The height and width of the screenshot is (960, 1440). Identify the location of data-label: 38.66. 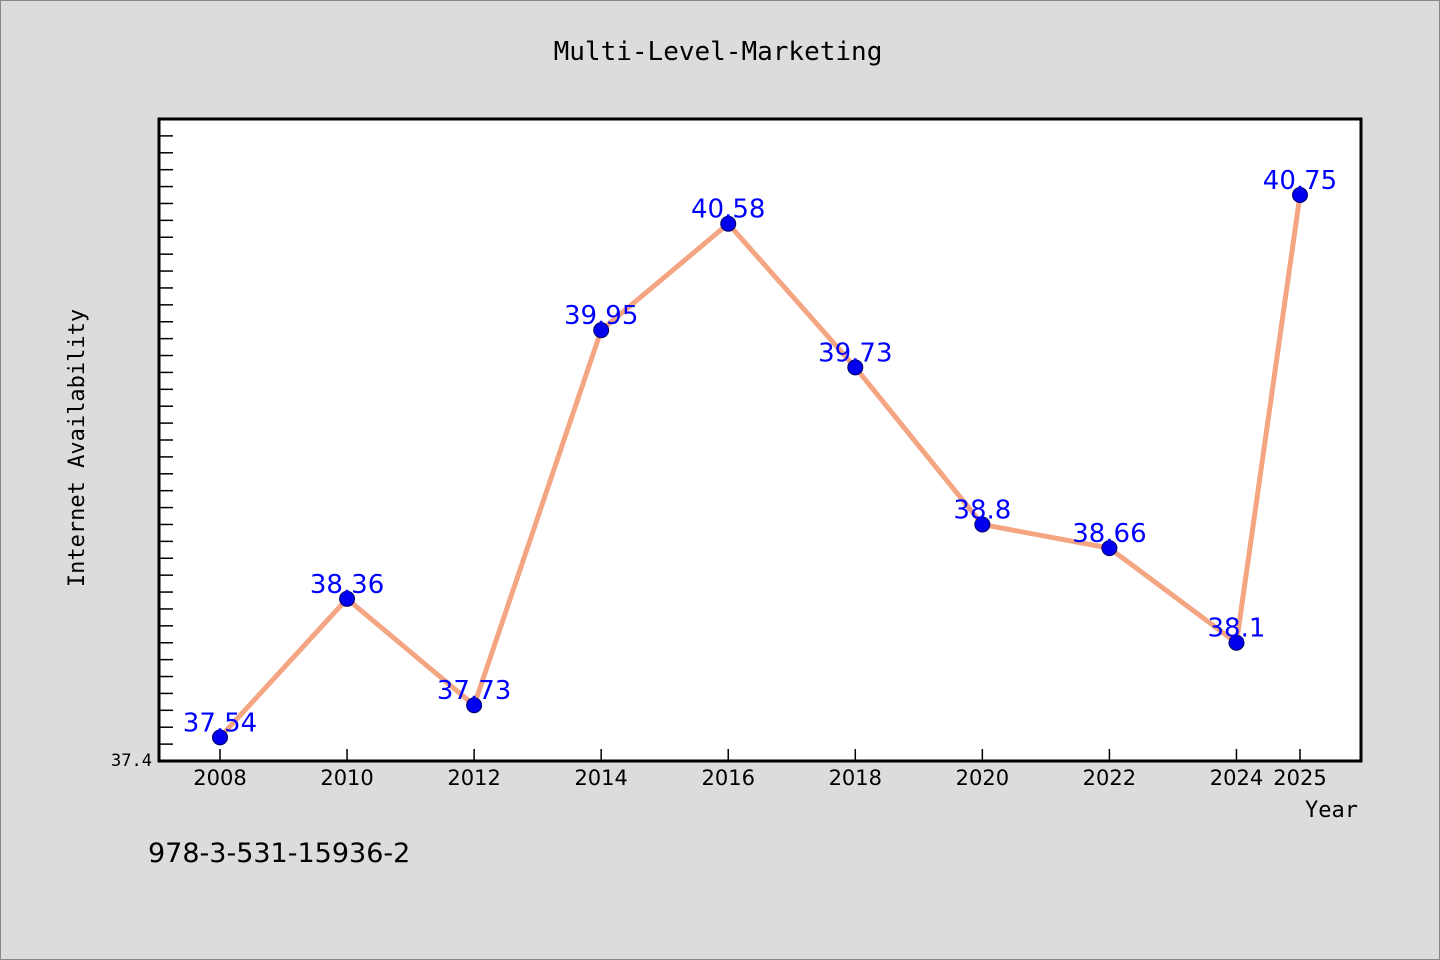
(1109, 534).